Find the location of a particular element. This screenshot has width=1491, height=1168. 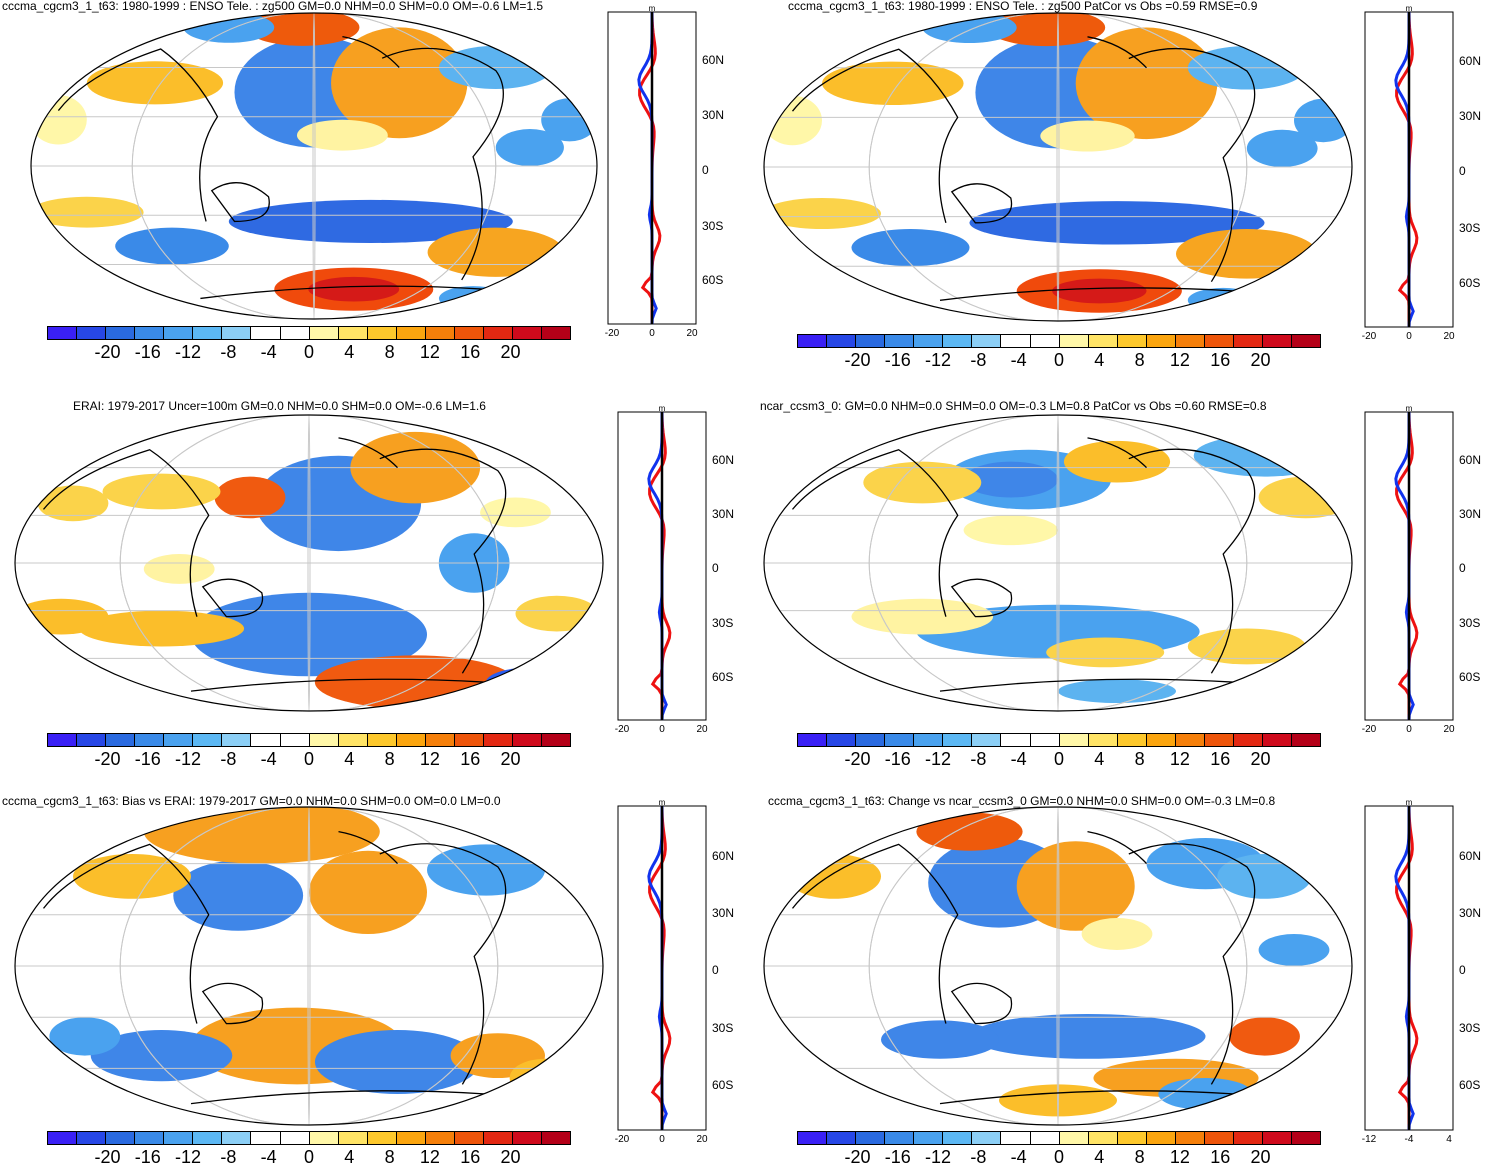

colorbar-label: -4 is located at coordinates (268, 759).